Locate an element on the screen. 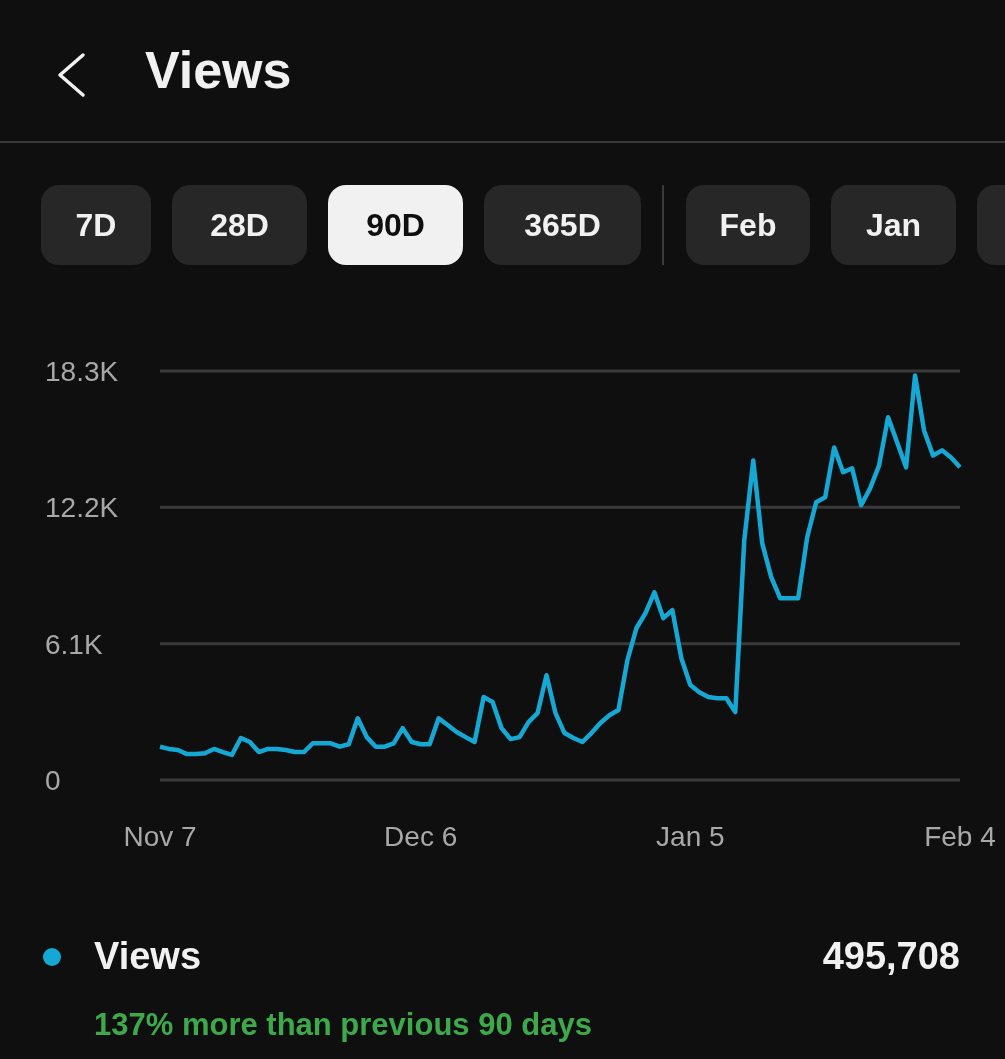 The width and height of the screenshot is (1005, 1059). filter-chip: Jan is located at coordinates (893, 225).